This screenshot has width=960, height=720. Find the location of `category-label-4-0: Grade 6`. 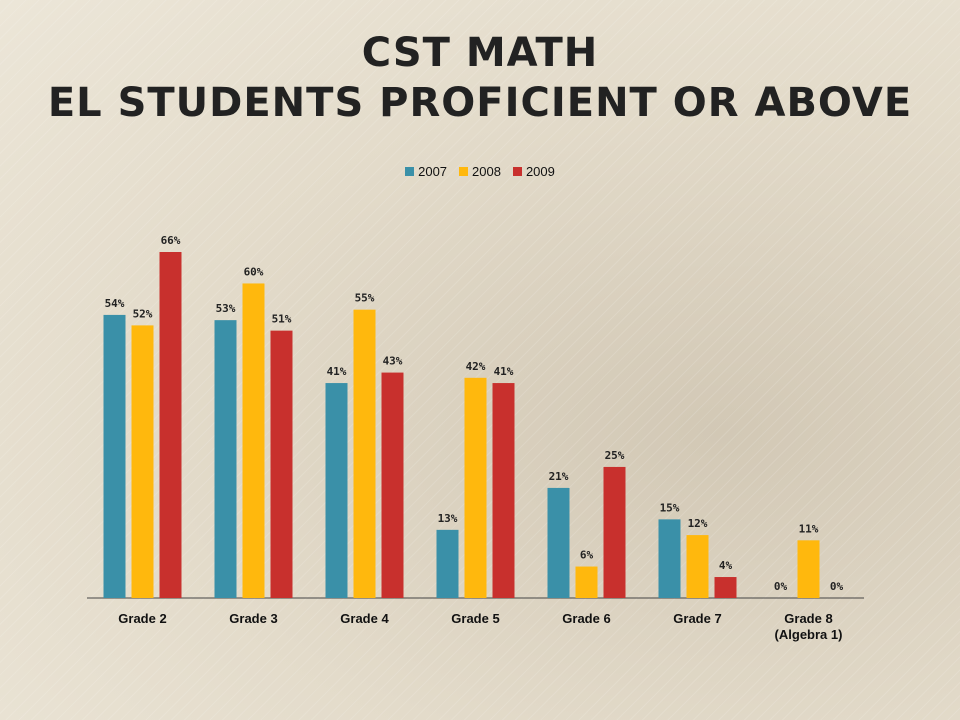

category-label-4-0: Grade 6 is located at coordinates (586, 618).